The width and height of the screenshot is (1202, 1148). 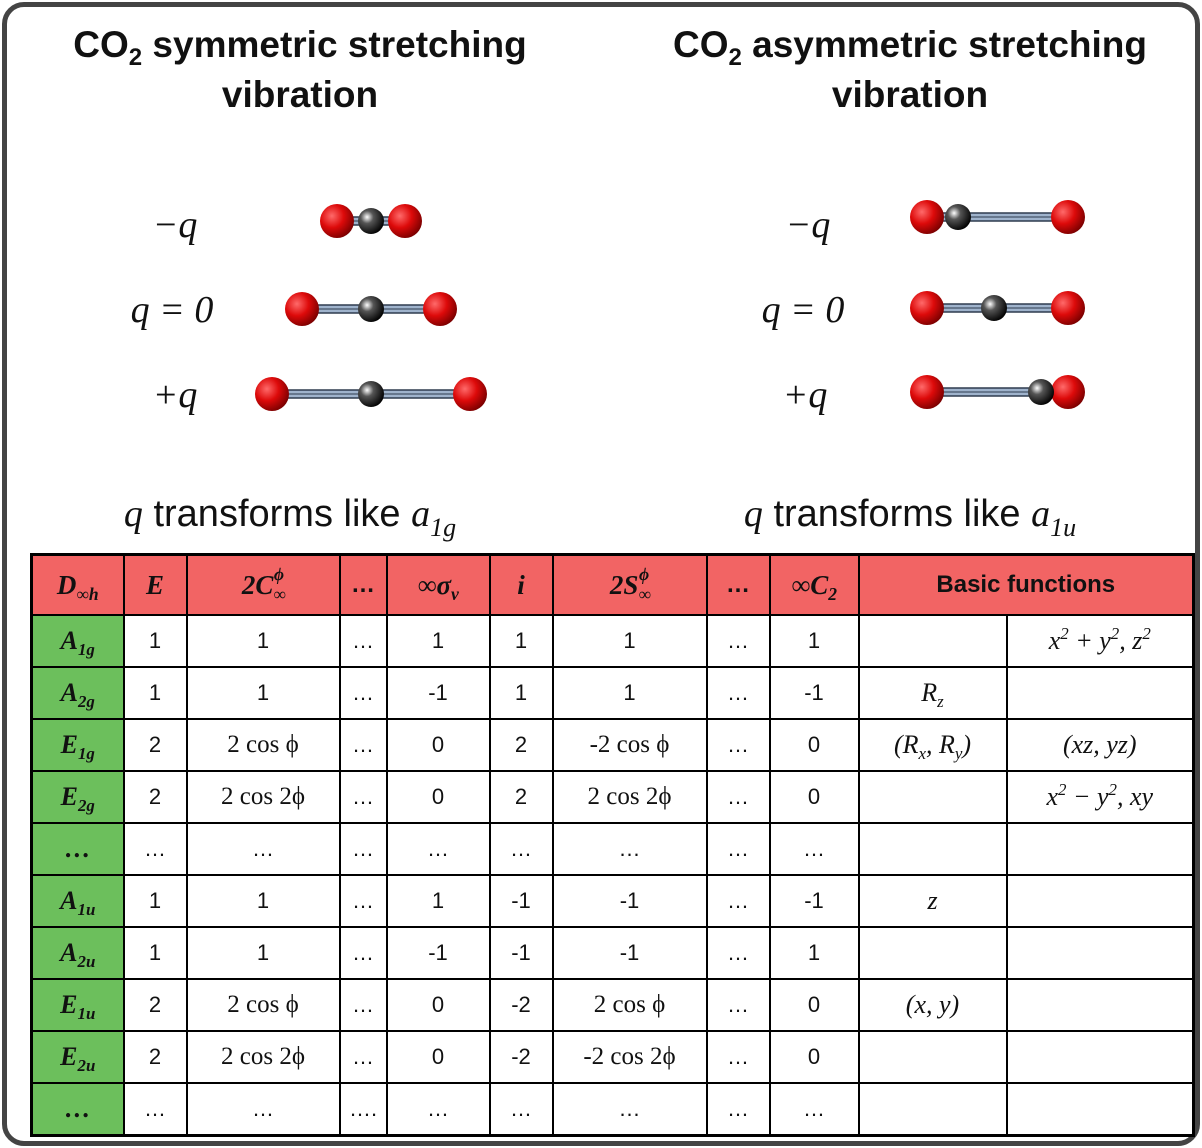 I want to click on superscript: ϕ, so click(x=279, y=573).